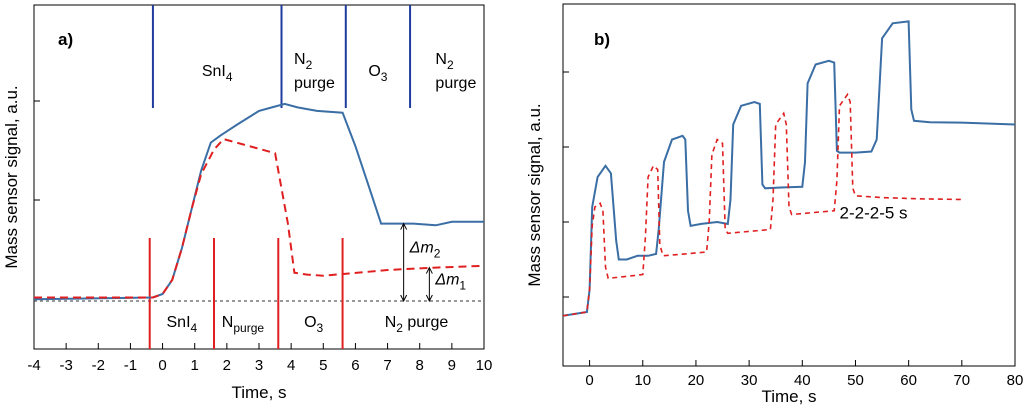 This screenshot has height=410, width=1024. What do you see at coordinates (182, 324) in the screenshot?
I see `panel-a-bottom-step-label: SnI4` at bounding box center [182, 324].